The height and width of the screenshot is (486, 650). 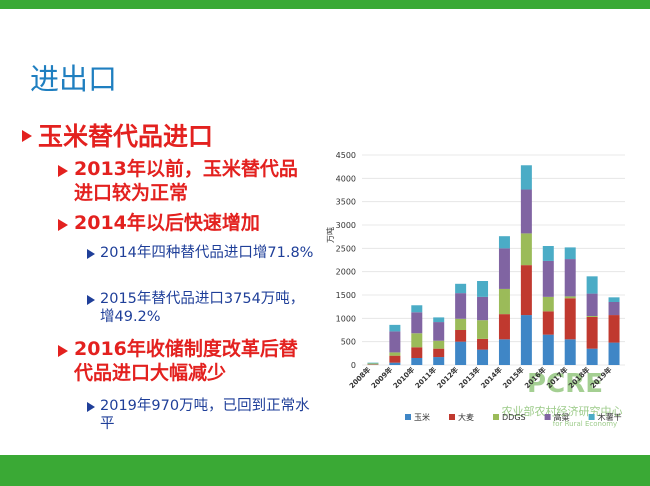 What do you see at coordinates (469, 377) in the screenshot?
I see `x-tick-label: 2013年` at bounding box center [469, 377].